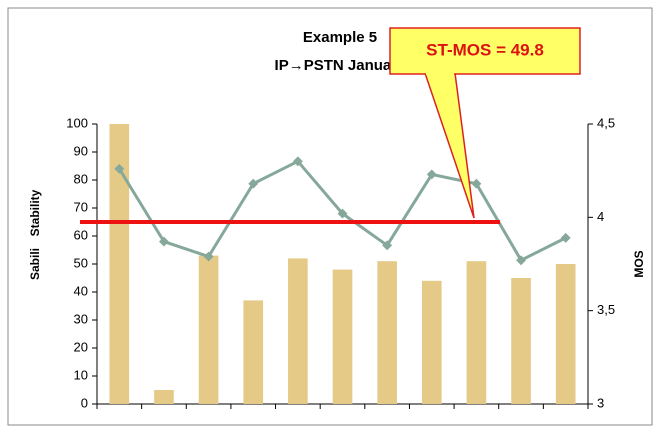 The image size is (660, 433). I want to click on y-tick-label: 40, so click(81, 290).